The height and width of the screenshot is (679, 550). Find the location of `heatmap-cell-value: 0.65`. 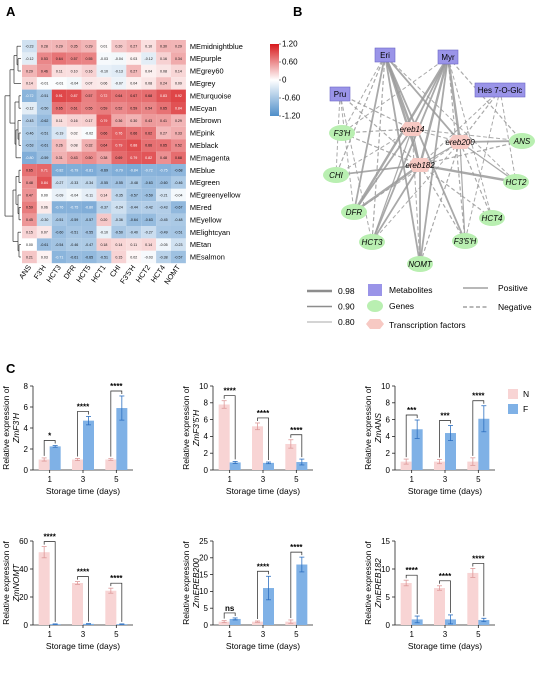

heatmap-cell-value: 0.65 is located at coordinates (163, 146).